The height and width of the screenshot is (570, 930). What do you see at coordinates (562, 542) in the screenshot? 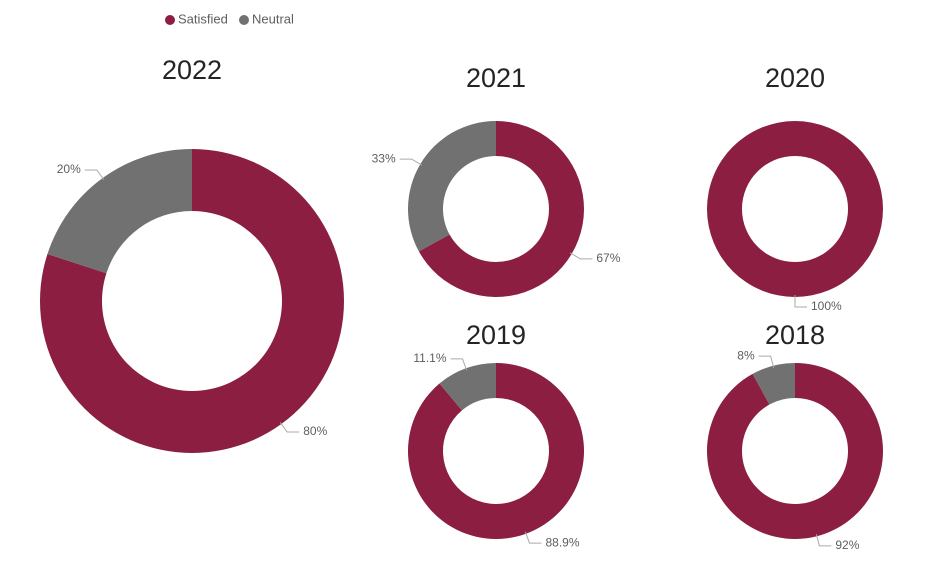
I see `data-label: 88.9%` at bounding box center [562, 542].